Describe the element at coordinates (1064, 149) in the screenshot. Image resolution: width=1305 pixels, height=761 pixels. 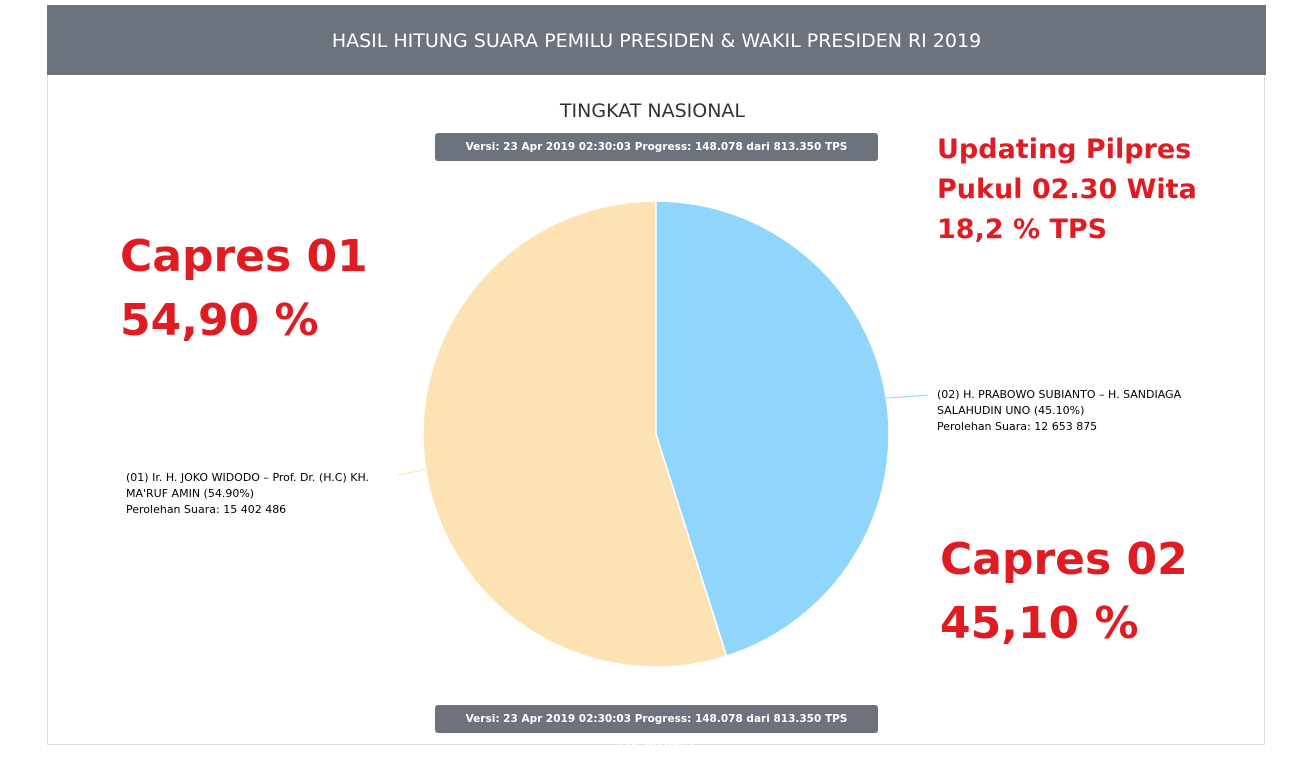
I see `annotation-line: Updating Pilpres` at that location.